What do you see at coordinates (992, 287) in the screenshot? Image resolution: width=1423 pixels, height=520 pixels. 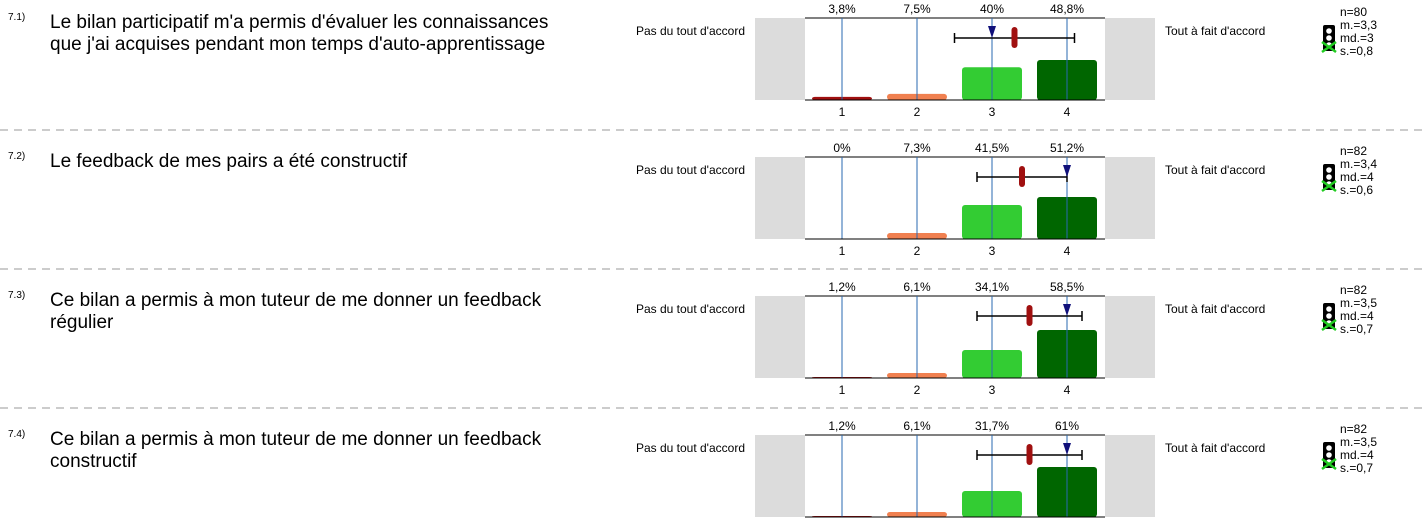 I see `value-label: 34,1%` at bounding box center [992, 287].